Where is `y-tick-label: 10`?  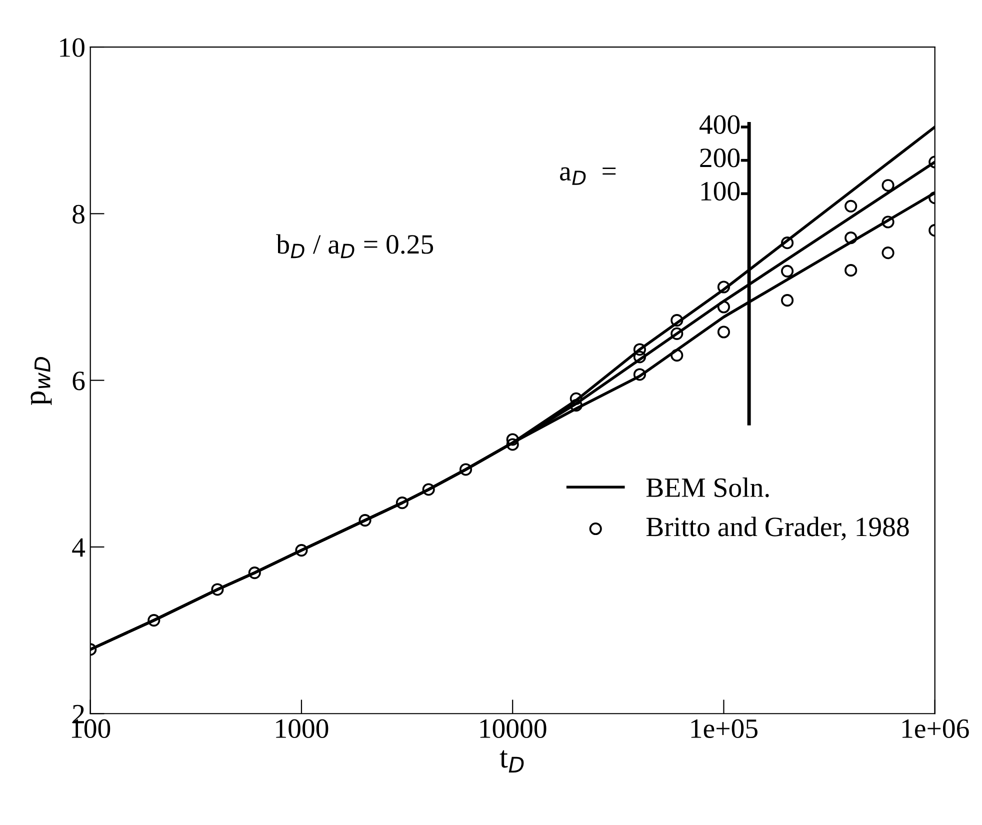
y-tick-label: 10 is located at coordinates (72, 47).